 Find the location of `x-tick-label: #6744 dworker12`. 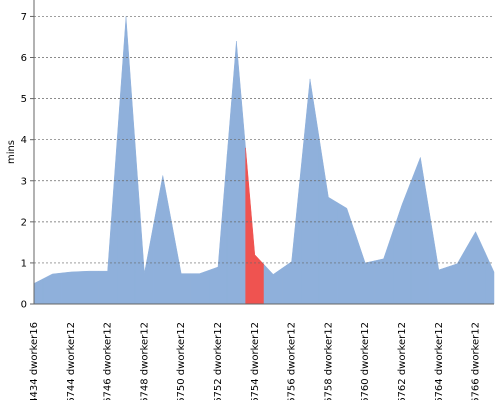

x-tick-label: #6744 dworker12 is located at coordinates (71, 361).